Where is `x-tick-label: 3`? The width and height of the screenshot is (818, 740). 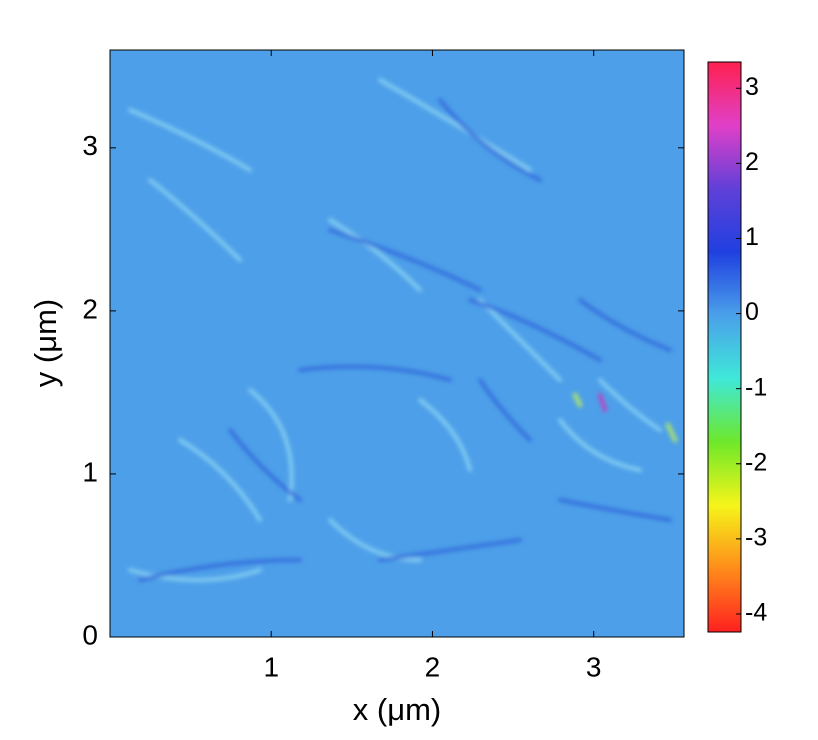
x-tick-label: 3 is located at coordinates (594, 666).